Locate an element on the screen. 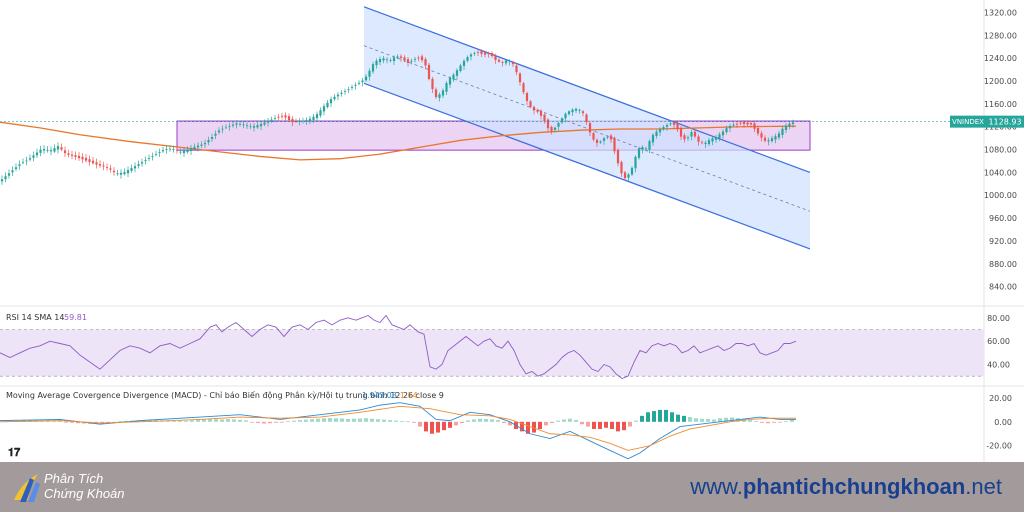  last-price-badge is located at coordinates (1005, 121).